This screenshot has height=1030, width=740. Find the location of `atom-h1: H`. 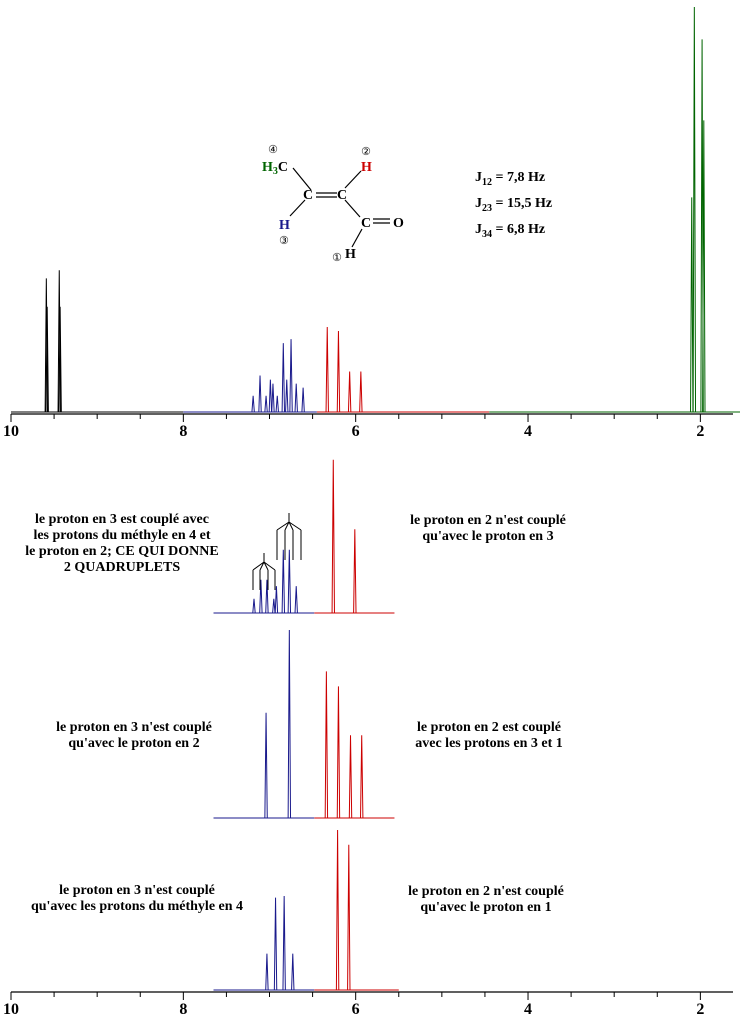

atom-h1: H is located at coordinates (350, 254).